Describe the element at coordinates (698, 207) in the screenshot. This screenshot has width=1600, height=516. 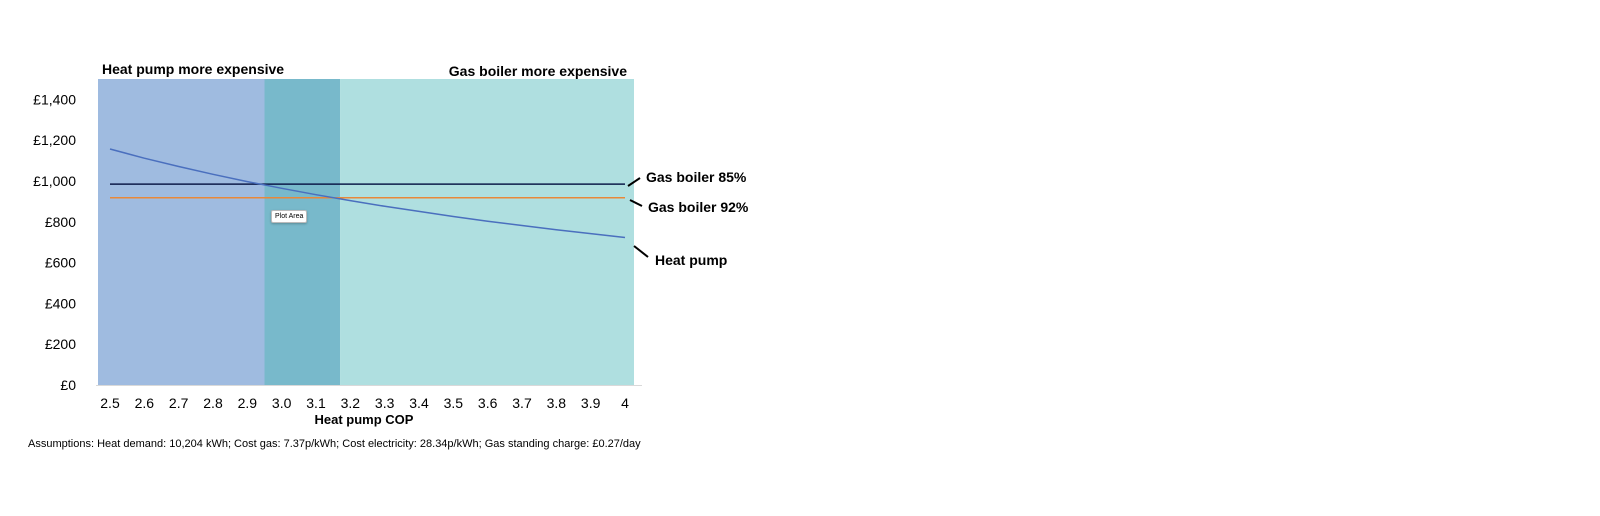
I see `series-label-1: Gas boiler 92%` at that location.